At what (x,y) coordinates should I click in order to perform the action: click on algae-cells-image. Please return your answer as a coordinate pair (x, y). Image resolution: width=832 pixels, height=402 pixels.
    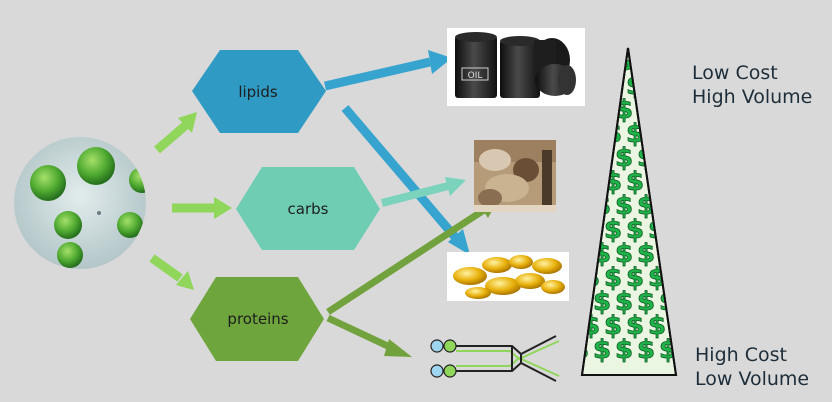
    Looking at the image, I should click on (80, 203).